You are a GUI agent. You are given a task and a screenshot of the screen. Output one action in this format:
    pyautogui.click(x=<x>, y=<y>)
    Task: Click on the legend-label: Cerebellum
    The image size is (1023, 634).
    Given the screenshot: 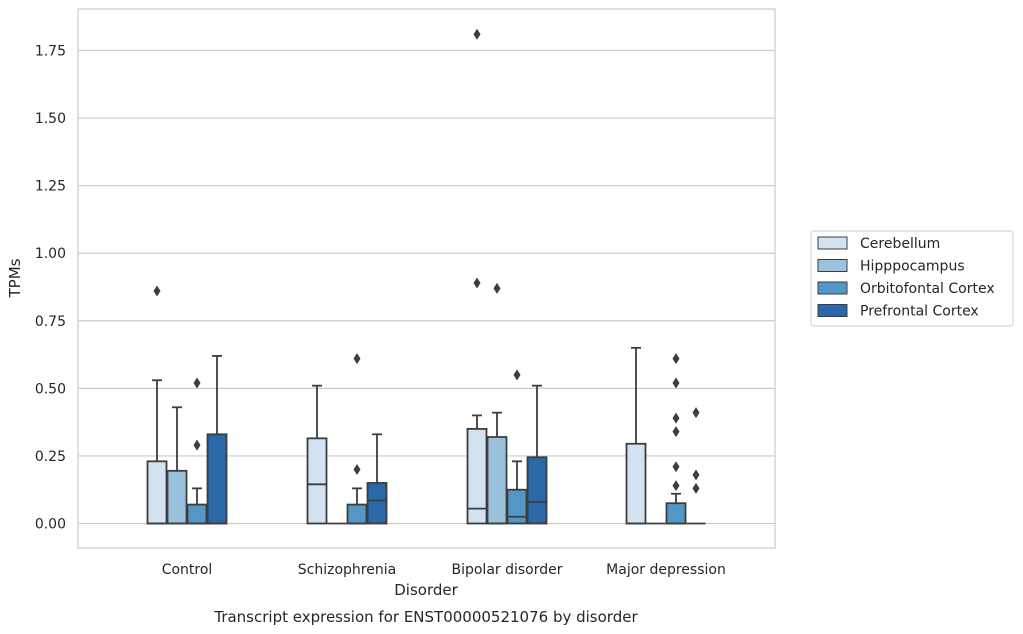 What is the action you would take?
    pyautogui.click(x=900, y=244)
    